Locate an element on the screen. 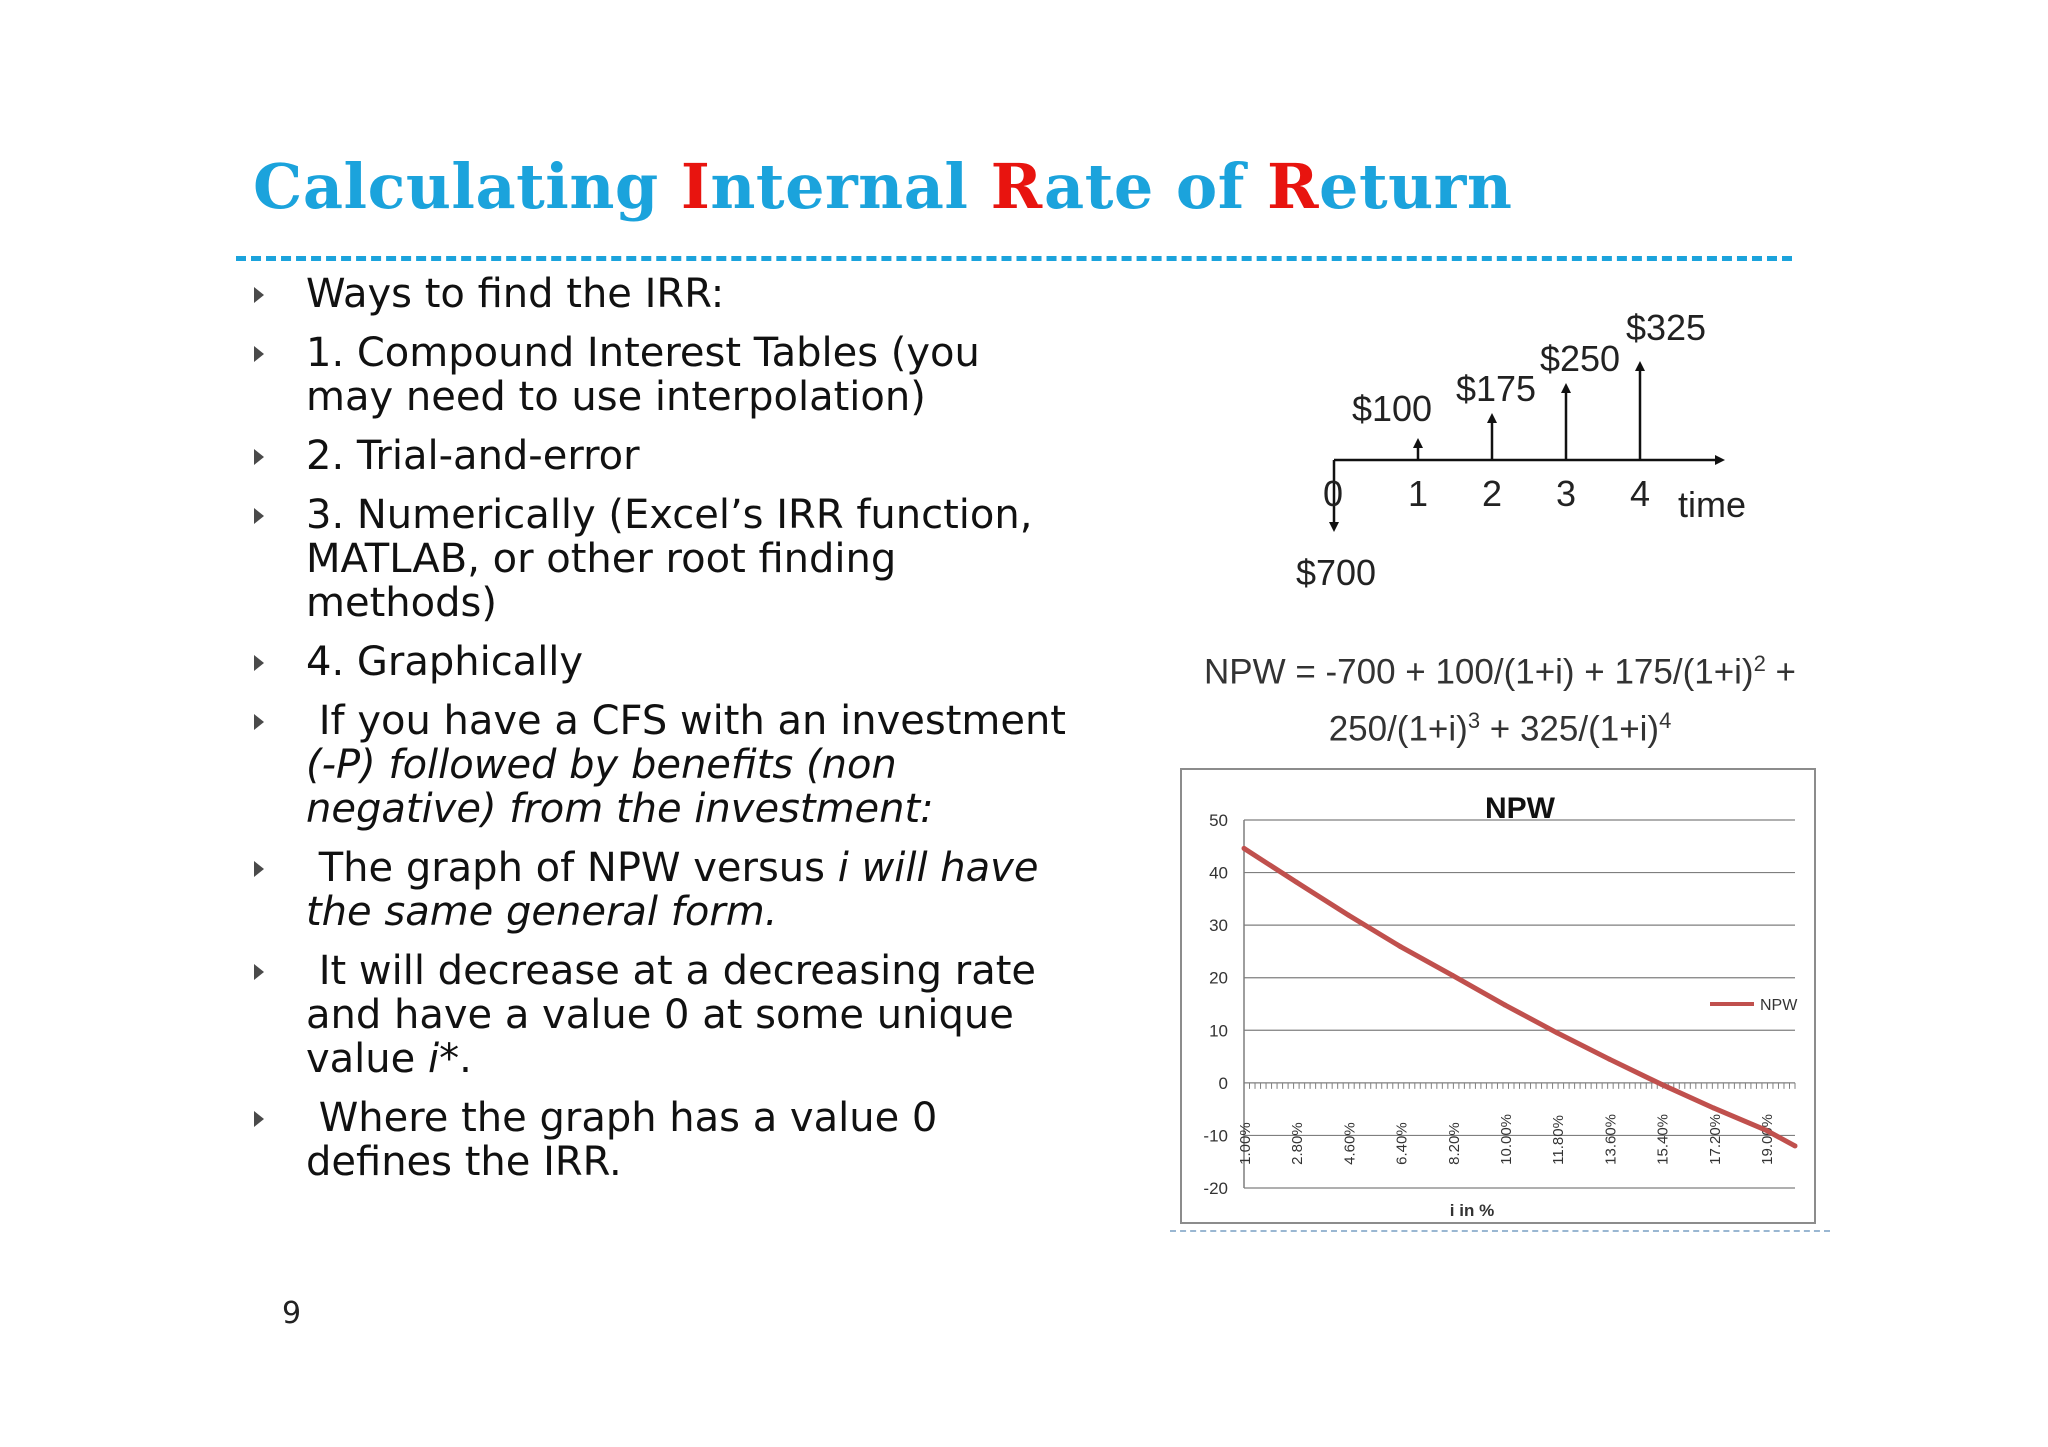 This screenshot has width=2048, height=1447. x-tick-label-1: 2.80% is located at coordinates (1297, 1143).